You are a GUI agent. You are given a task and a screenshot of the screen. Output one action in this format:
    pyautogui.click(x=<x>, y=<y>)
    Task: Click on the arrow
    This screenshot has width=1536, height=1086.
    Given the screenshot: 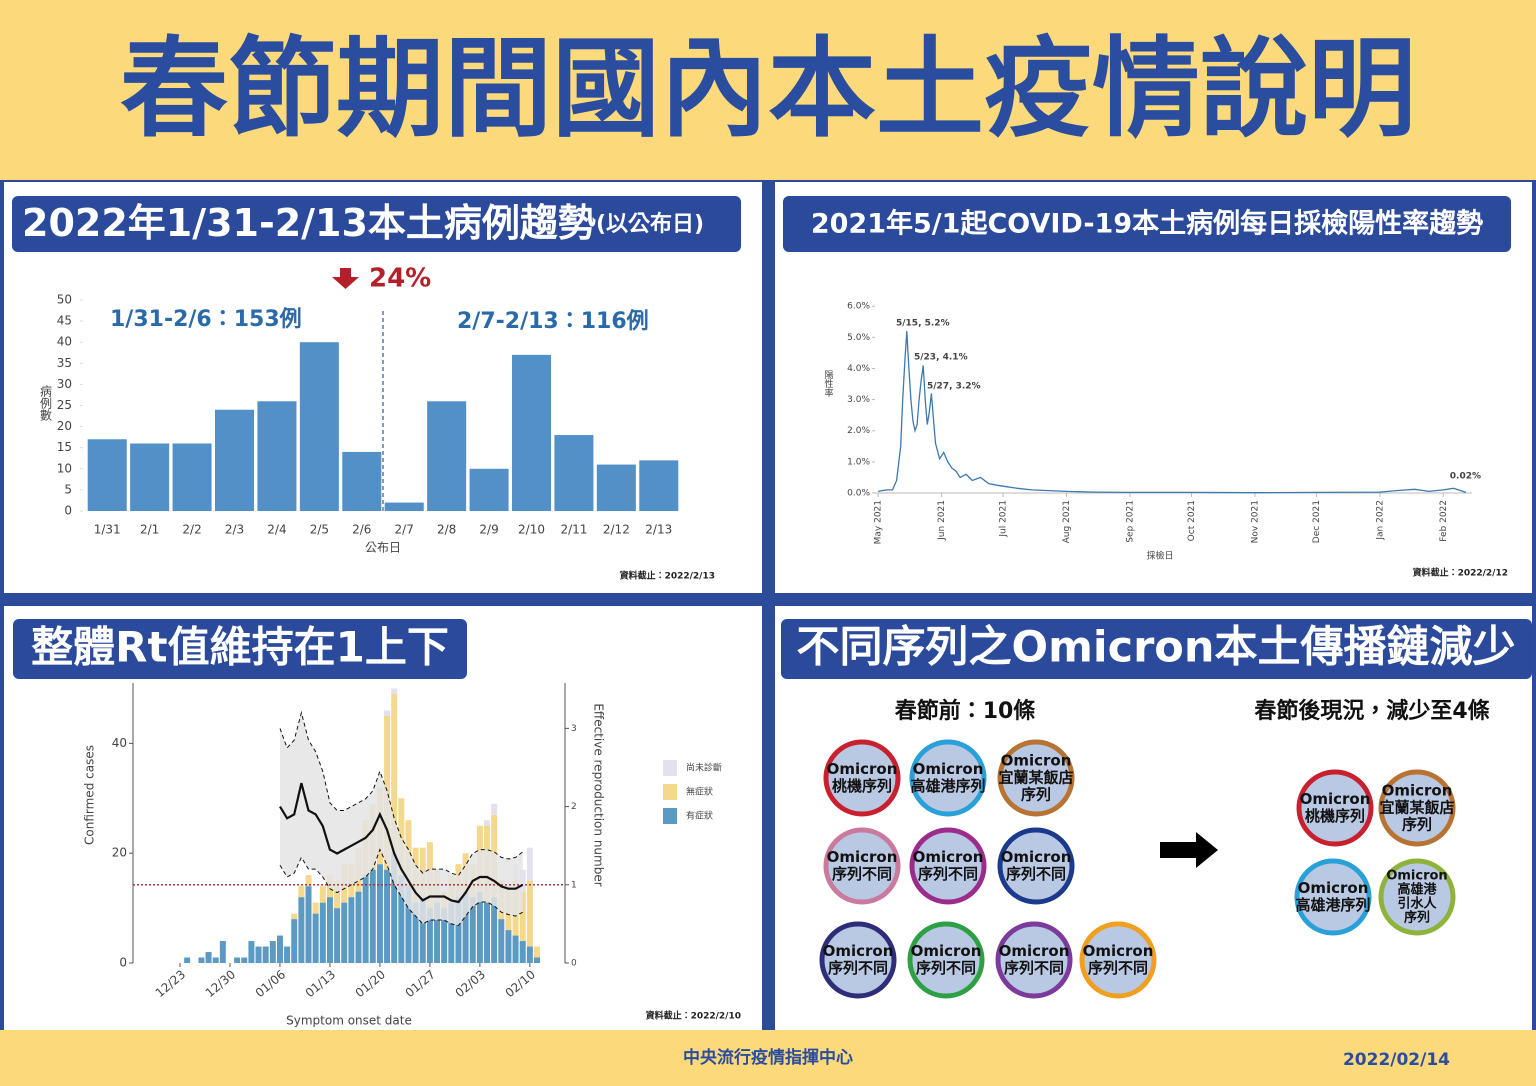 What is the action you would take?
    pyautogui.click(x=1189, y=850)
    